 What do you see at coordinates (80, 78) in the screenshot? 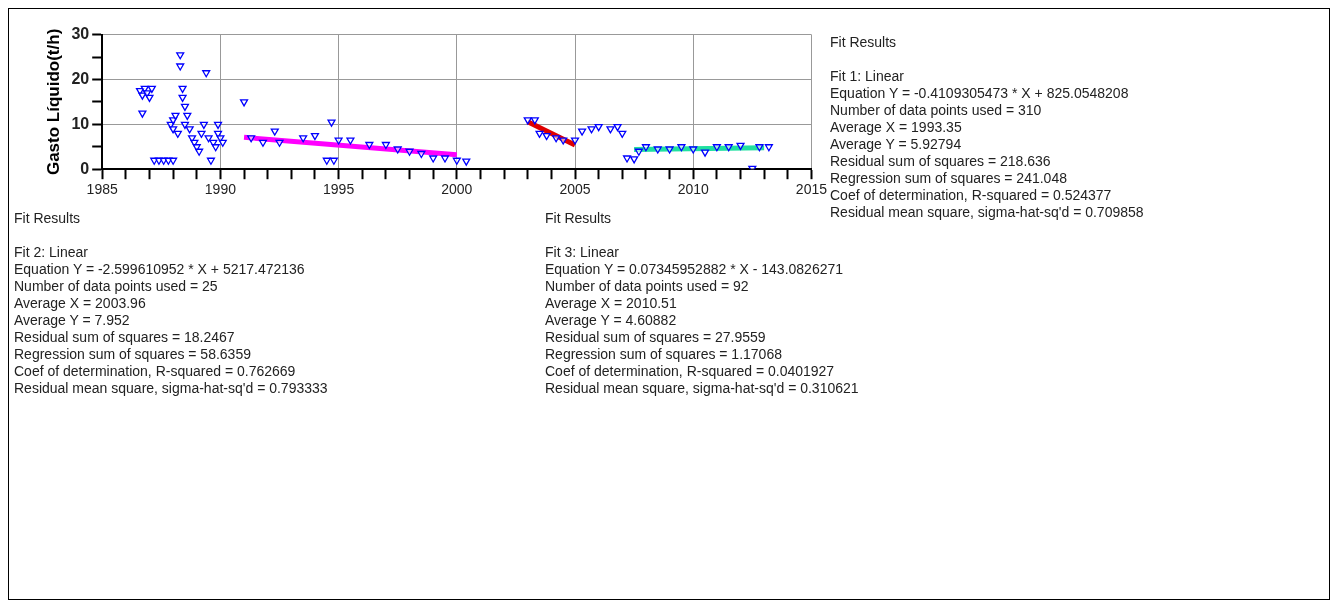
I see `y-tick-label: 20` at bounding box center [80, 78].